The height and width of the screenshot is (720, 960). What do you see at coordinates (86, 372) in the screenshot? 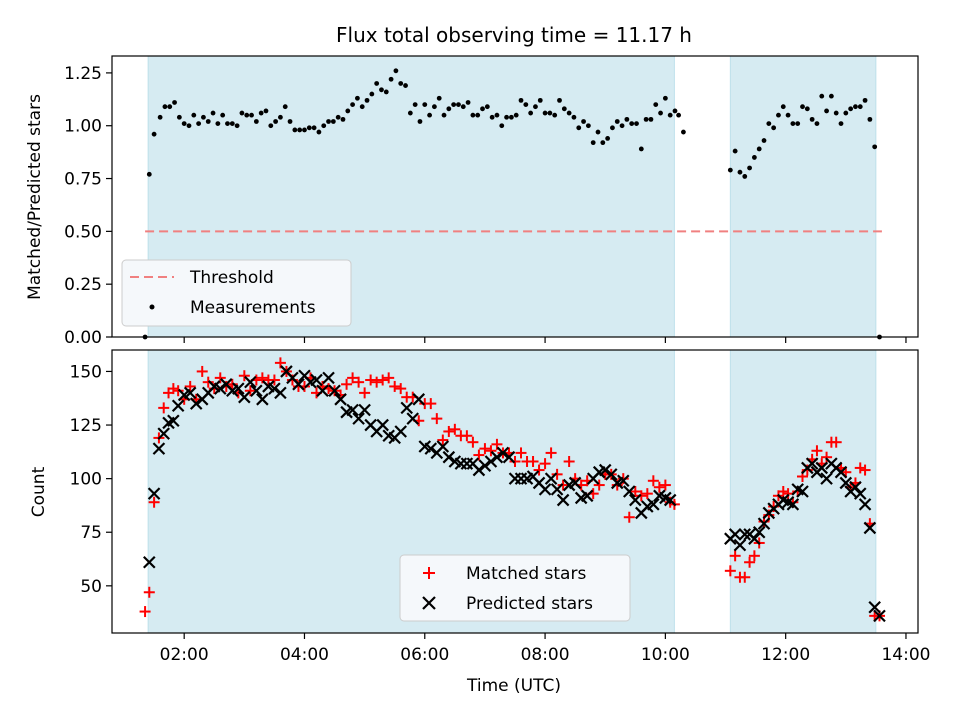
I see `y-tick-label: 150` at bounding box center [86, 372].